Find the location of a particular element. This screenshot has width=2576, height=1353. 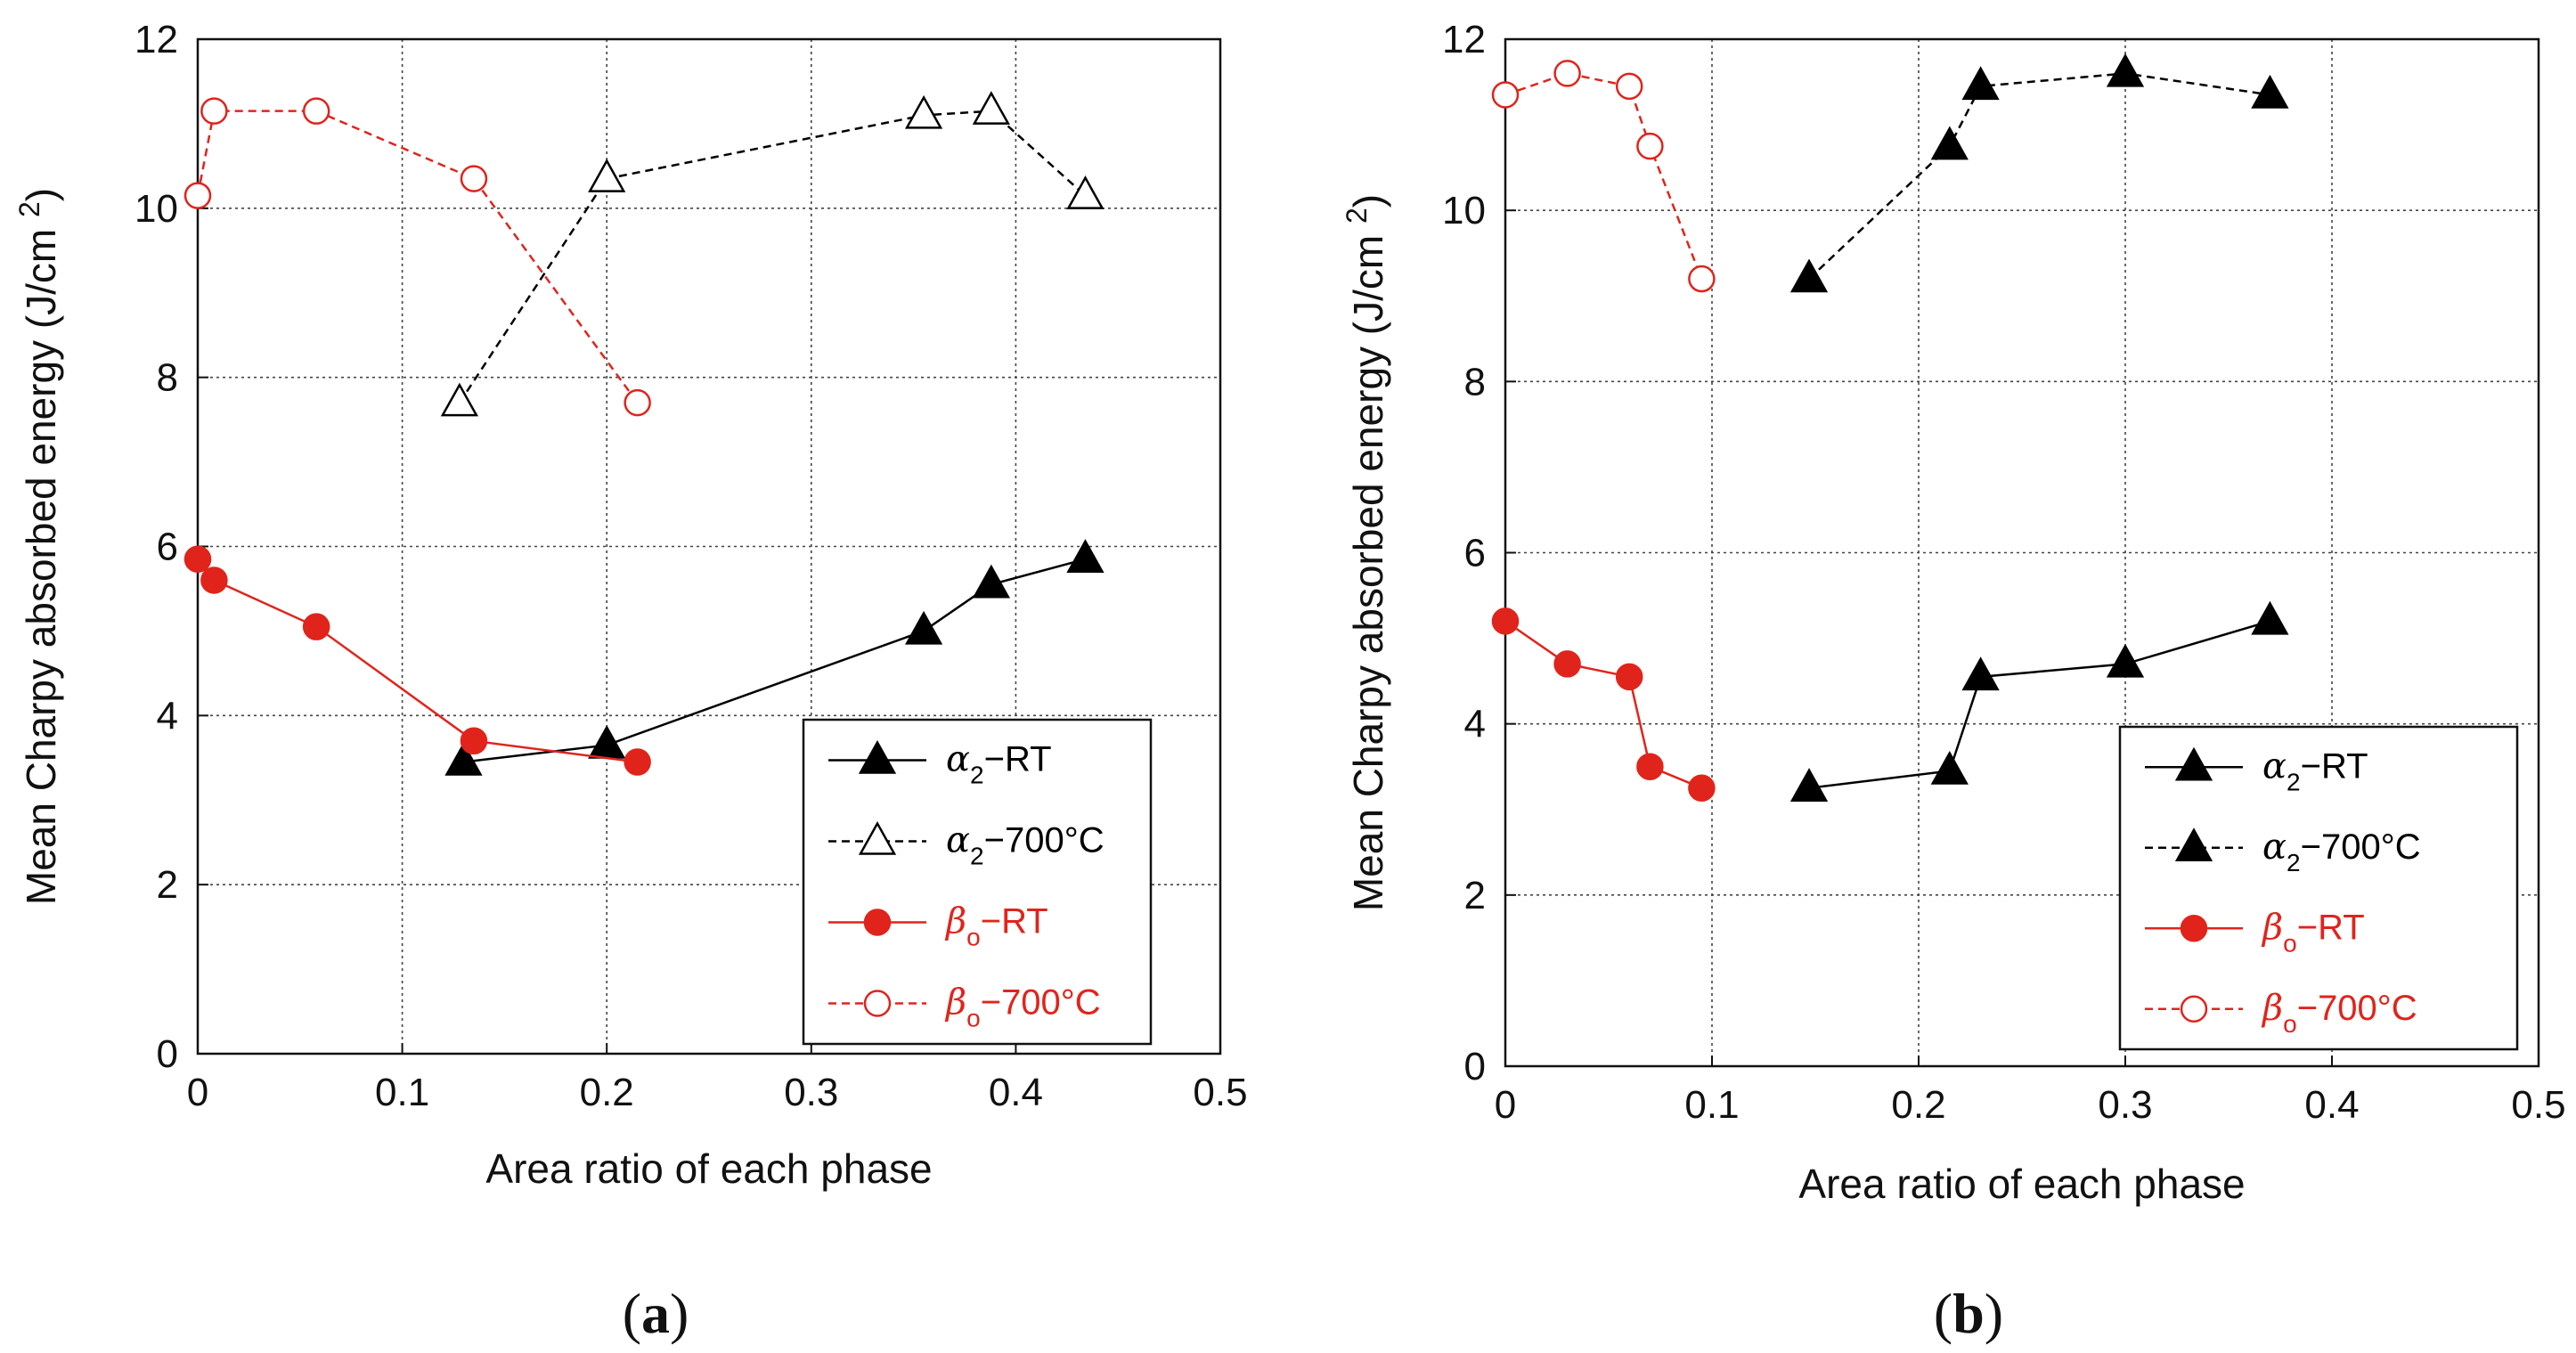

x-axis-title: Area ratio of each phase is located at coordinates (2022, 1184).